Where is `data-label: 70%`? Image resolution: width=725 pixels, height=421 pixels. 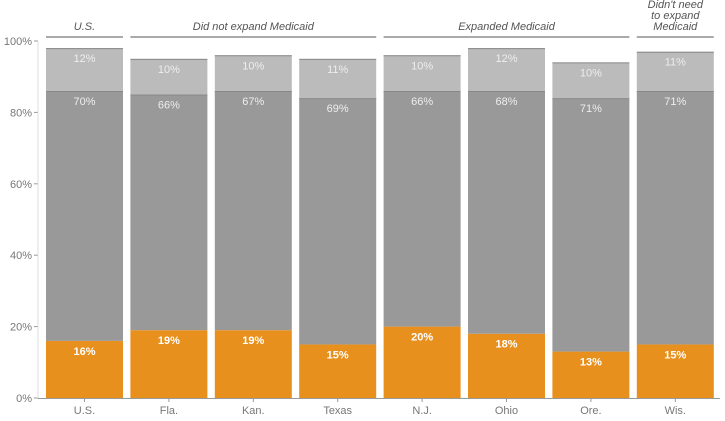
data-label: 70% is located at coordinates (84, 102).